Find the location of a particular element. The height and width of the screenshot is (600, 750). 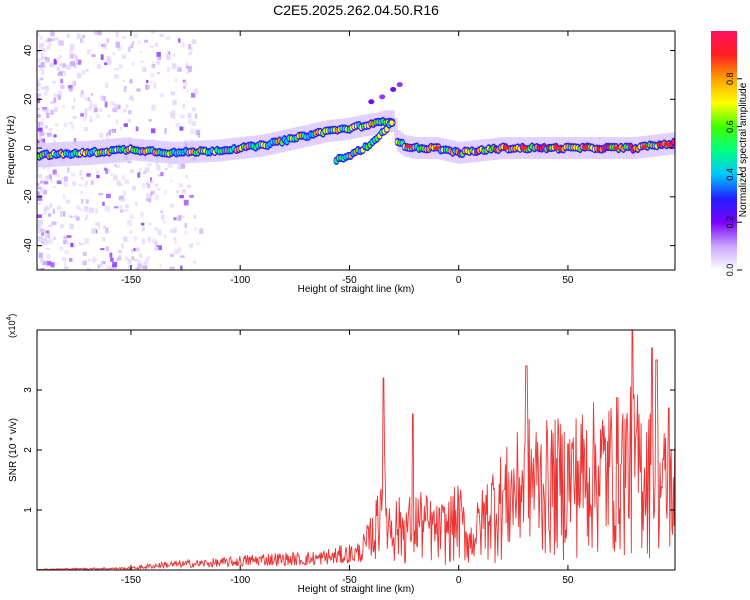

ridge-halo is located at coordinates (395, 129).